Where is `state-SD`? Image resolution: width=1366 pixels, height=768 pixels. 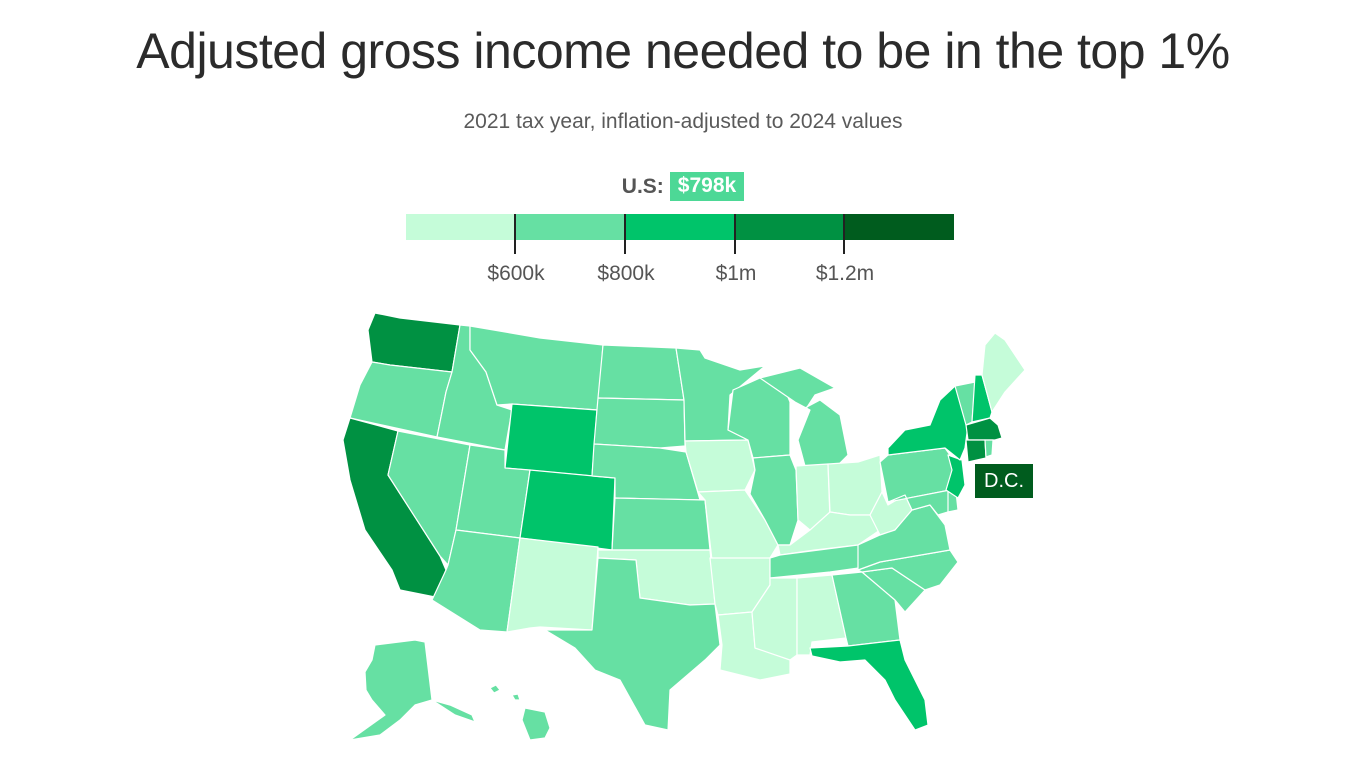 state-SD is located at coordinates (639, 423).